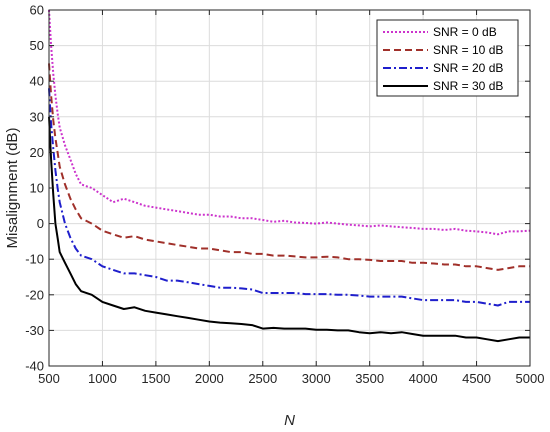 The height and width of the screenshot is (432, 550). What do you see at coordinates (37, 116) in the screenshot?
I see `y-tick-label: 30` at bounding box center [37, 116].